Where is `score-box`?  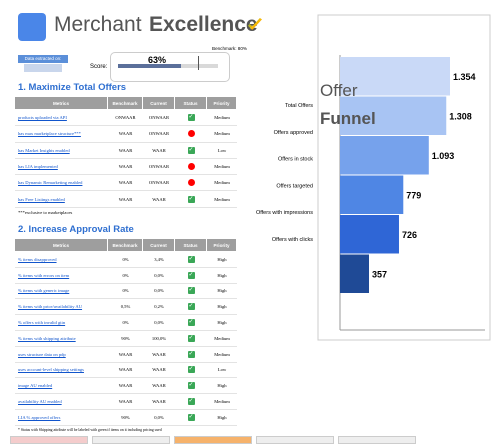 score-box is located at coordinates (170, 67).